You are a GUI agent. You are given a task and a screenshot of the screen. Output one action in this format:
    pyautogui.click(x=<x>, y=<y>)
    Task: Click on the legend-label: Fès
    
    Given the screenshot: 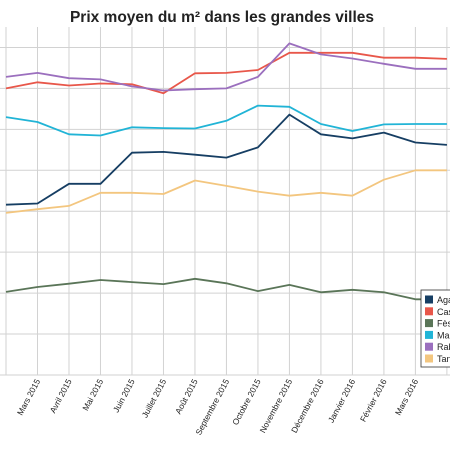 What is the action you would take?
    pyautogui.click(x=443, y=324)
    